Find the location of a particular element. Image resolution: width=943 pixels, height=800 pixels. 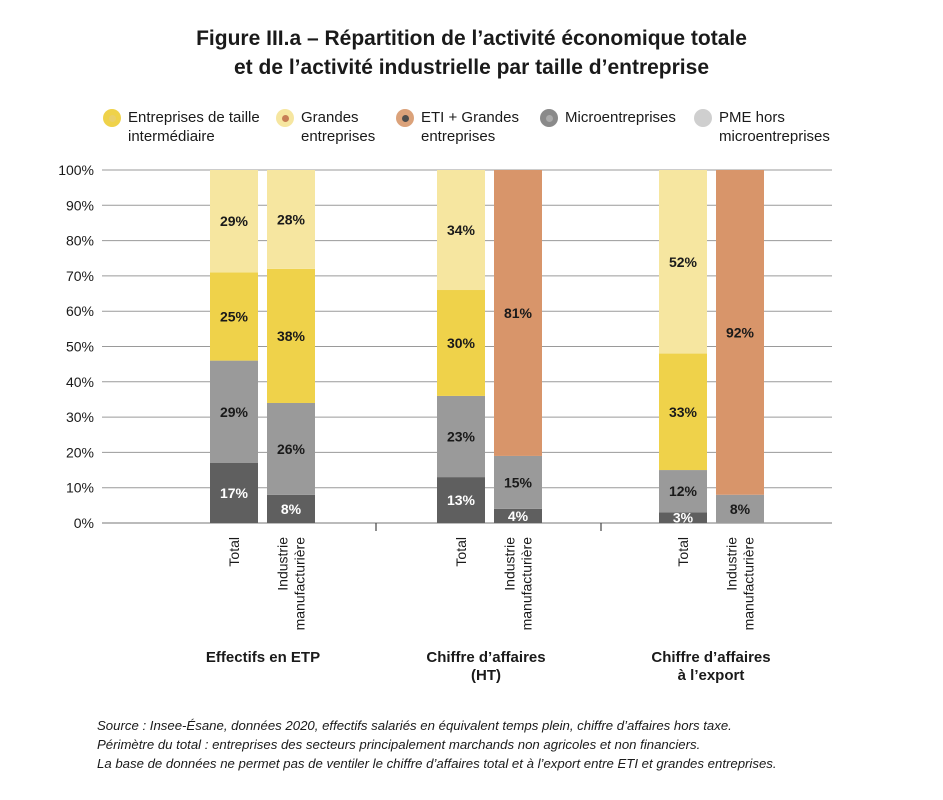

legend-item-grandes-entreprises: Grandes entreprises is located at coordinates (325, 127).